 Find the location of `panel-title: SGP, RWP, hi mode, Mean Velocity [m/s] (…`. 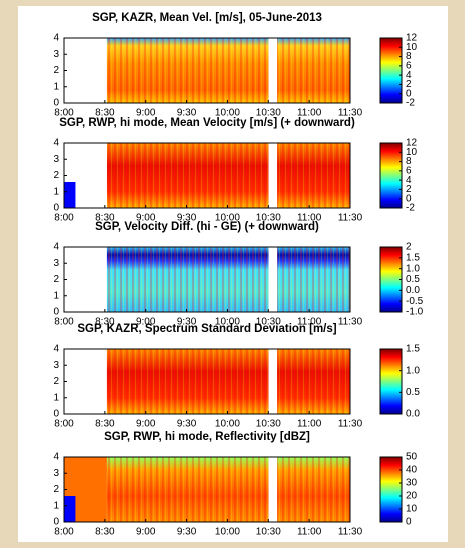

panel-title: SGP, RWP, hi mode, Mean Velocity [m/s] (… is located at coordinates (207, 123).